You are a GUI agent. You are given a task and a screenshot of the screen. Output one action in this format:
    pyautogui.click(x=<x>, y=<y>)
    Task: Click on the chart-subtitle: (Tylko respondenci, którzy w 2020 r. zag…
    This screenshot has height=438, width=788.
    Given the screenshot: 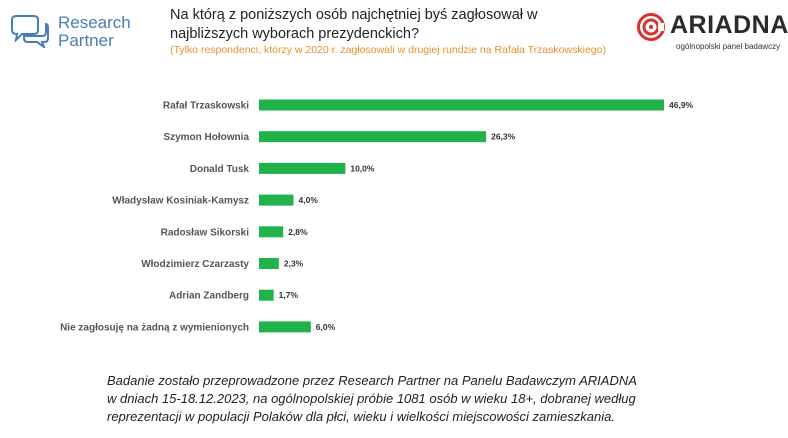 What is the action you would take?
    pyautogui.click(x=388, y=50)
    